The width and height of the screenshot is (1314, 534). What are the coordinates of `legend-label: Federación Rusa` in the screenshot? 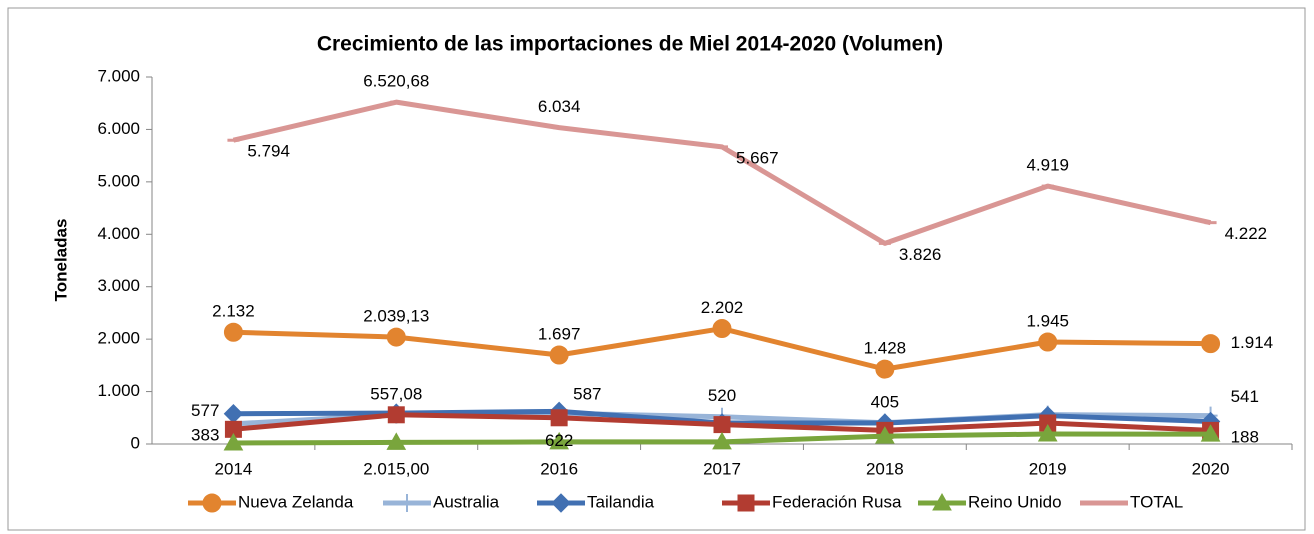 It's located at (837, 501).